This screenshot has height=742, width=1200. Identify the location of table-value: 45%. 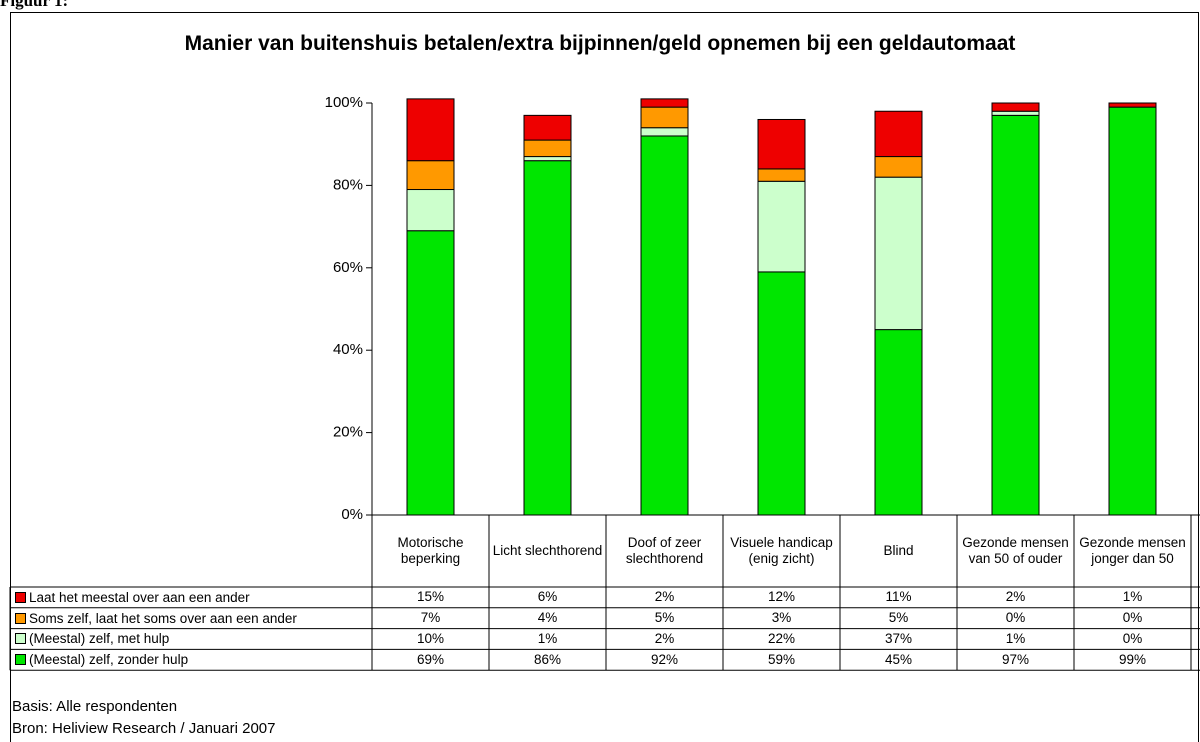
(898, 659).